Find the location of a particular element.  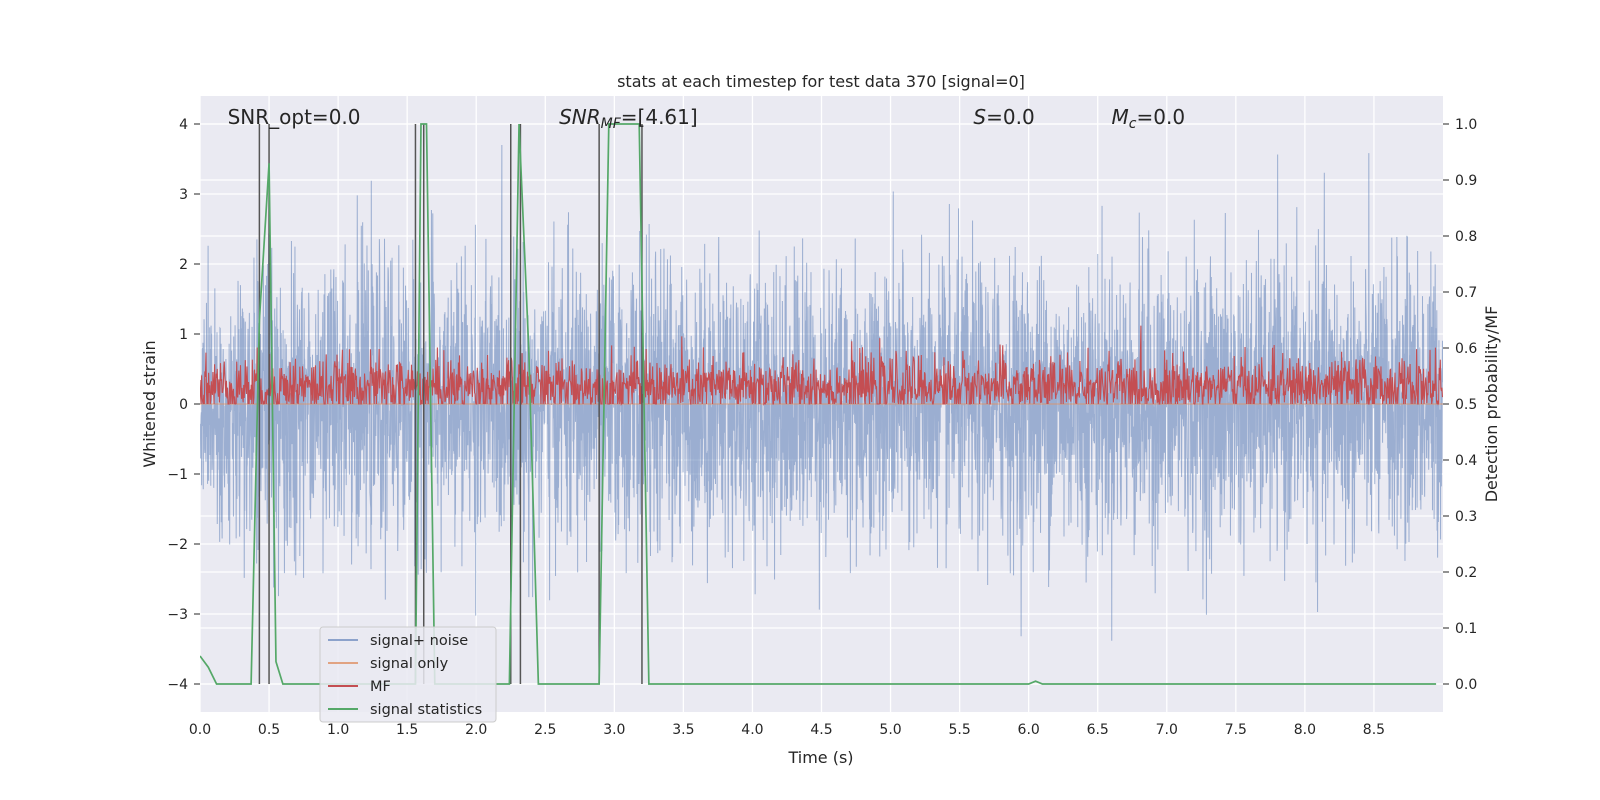

annotation-mc: Mc=0.0 is located at coordinates (1149, 118).